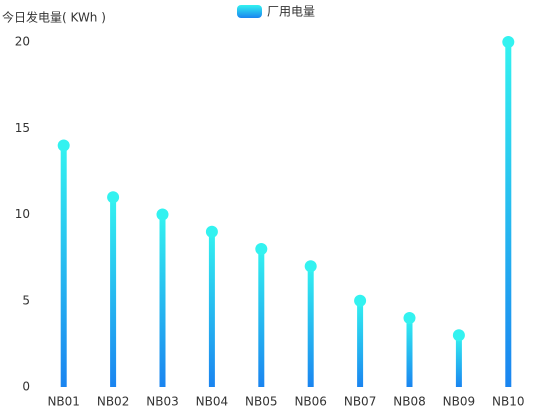 Image resolution: width=550 pixels, height=420 pixels. Describe the element at coordinates (22, 214) in the screenshot. I see `y-tick-label: 10` at that location.